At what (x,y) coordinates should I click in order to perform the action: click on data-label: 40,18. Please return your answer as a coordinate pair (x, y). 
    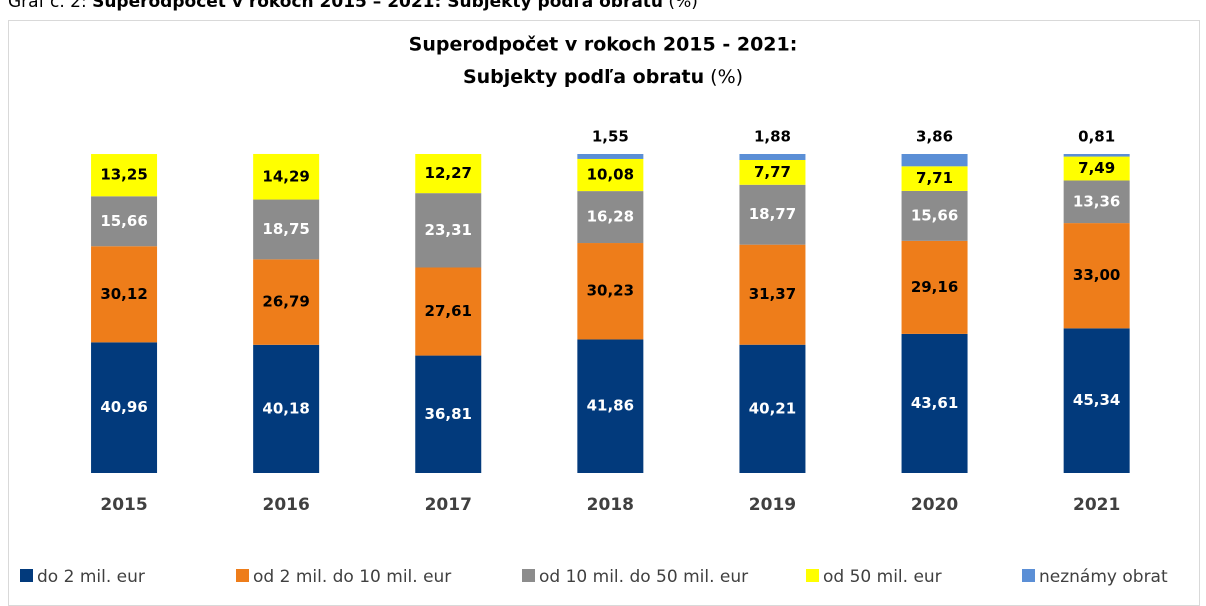
    Looking at the image, I should click on (285, 408).